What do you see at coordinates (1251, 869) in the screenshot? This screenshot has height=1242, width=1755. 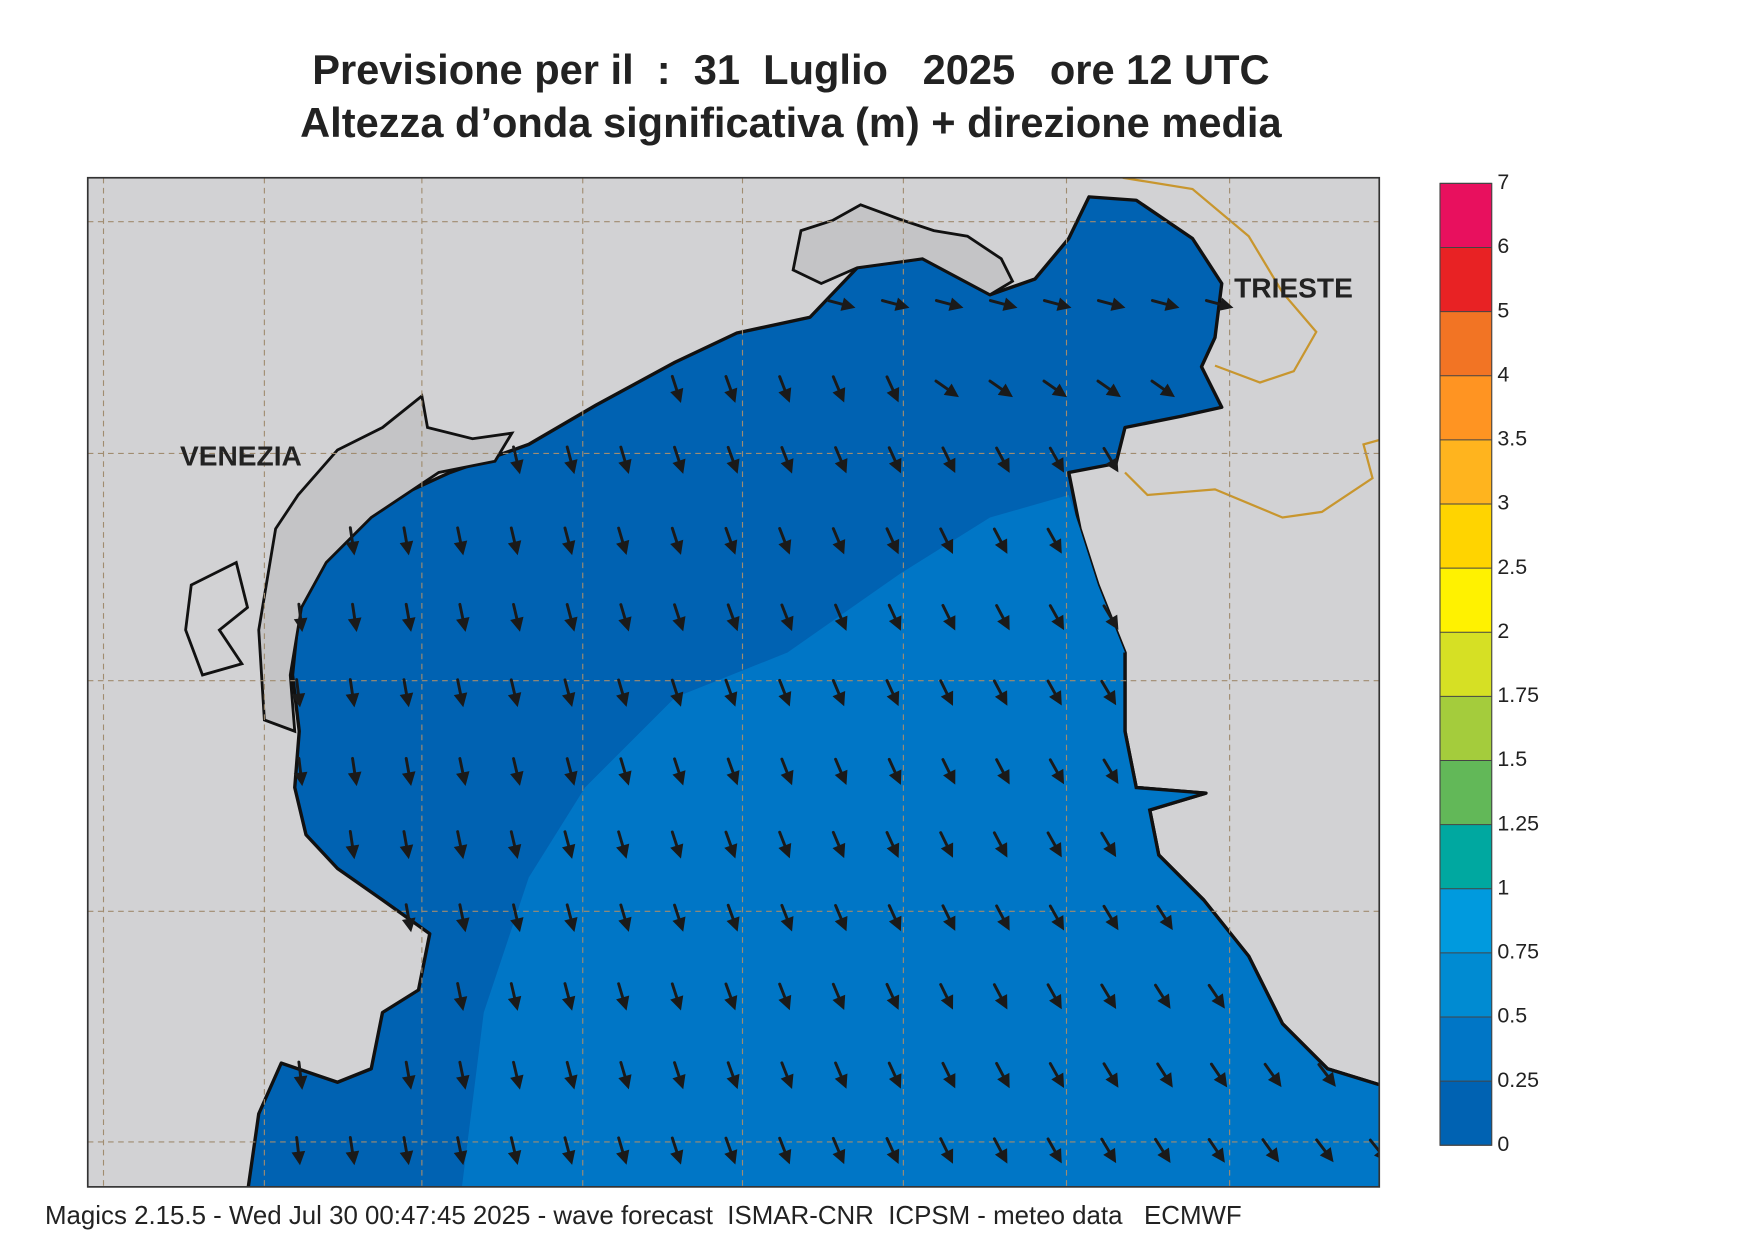 I see `coastline` at bounding box center [1251, 869].